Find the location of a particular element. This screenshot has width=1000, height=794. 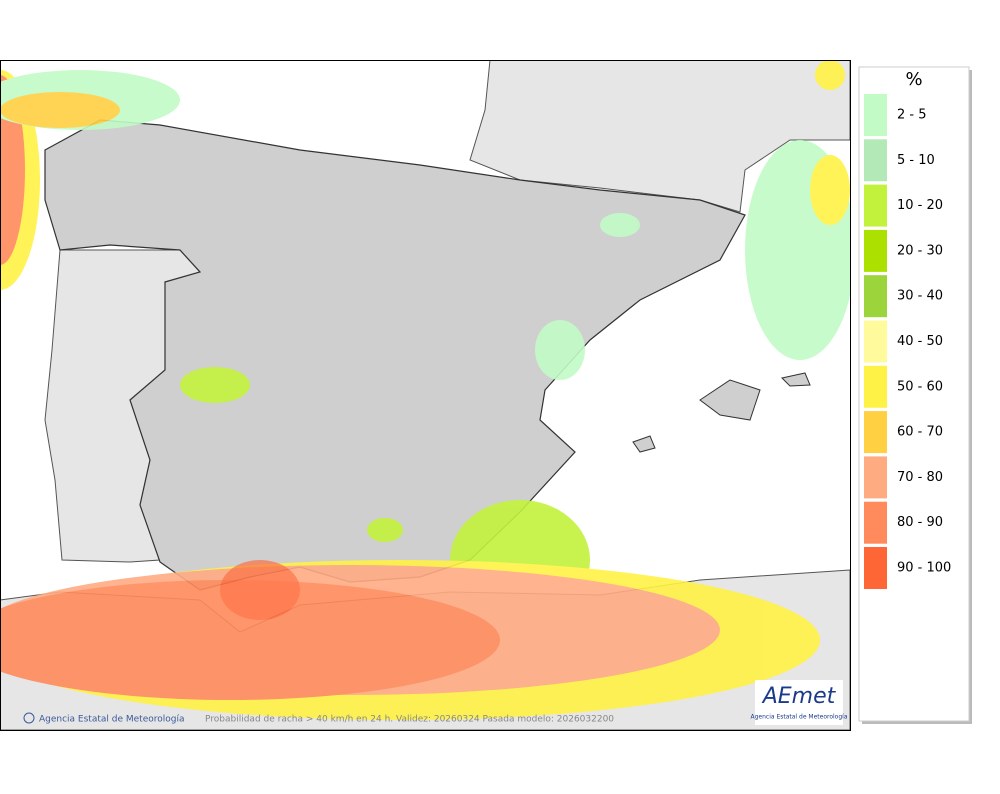

legend-title: % is located at coordinates (913, 79).